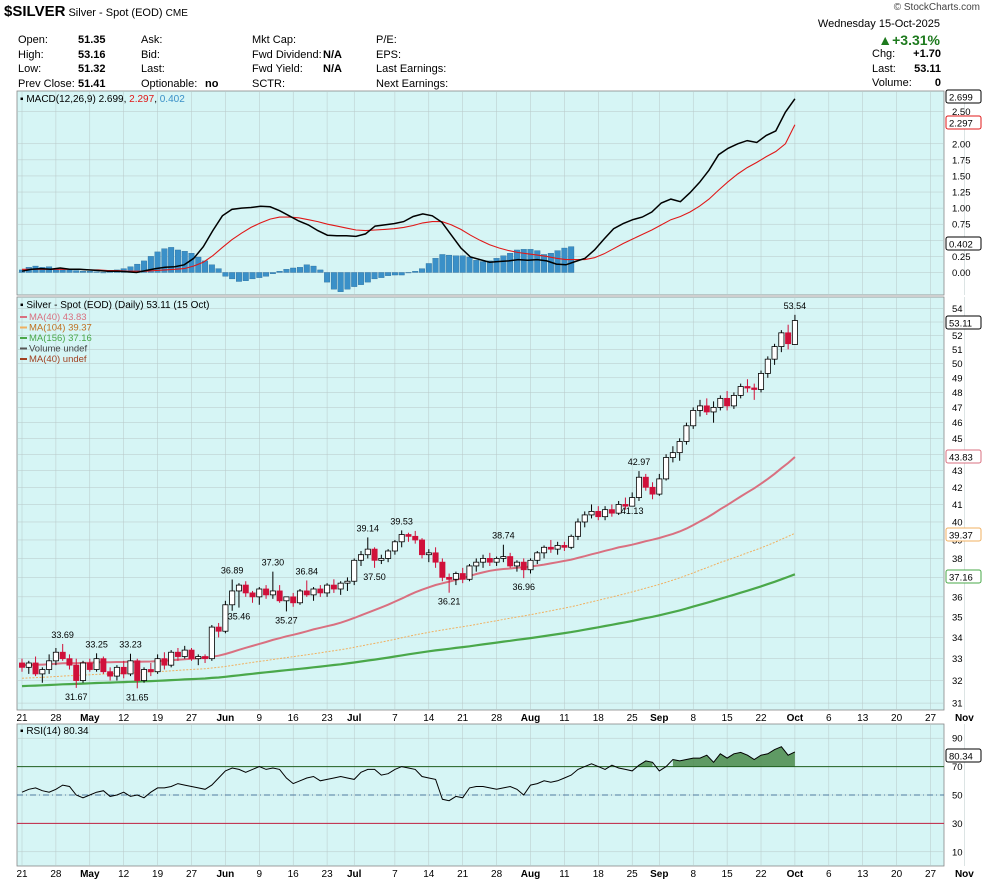 The width and height of the screenshot is (990, 883). I want to click on ma156-value-tag: 37.16, so click(961, 578).